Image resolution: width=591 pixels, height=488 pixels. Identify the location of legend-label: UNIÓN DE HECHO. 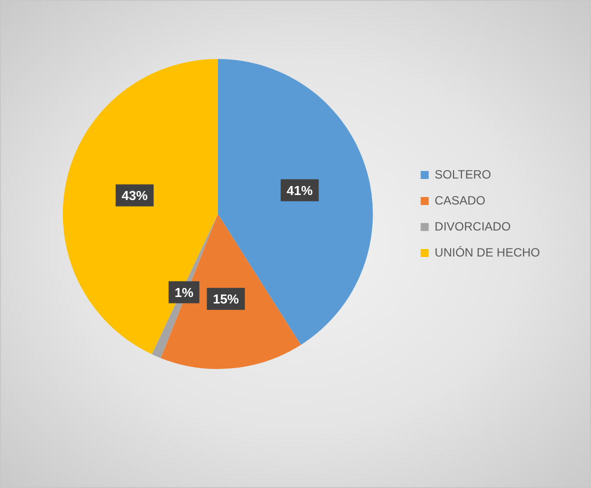
(487, 252).